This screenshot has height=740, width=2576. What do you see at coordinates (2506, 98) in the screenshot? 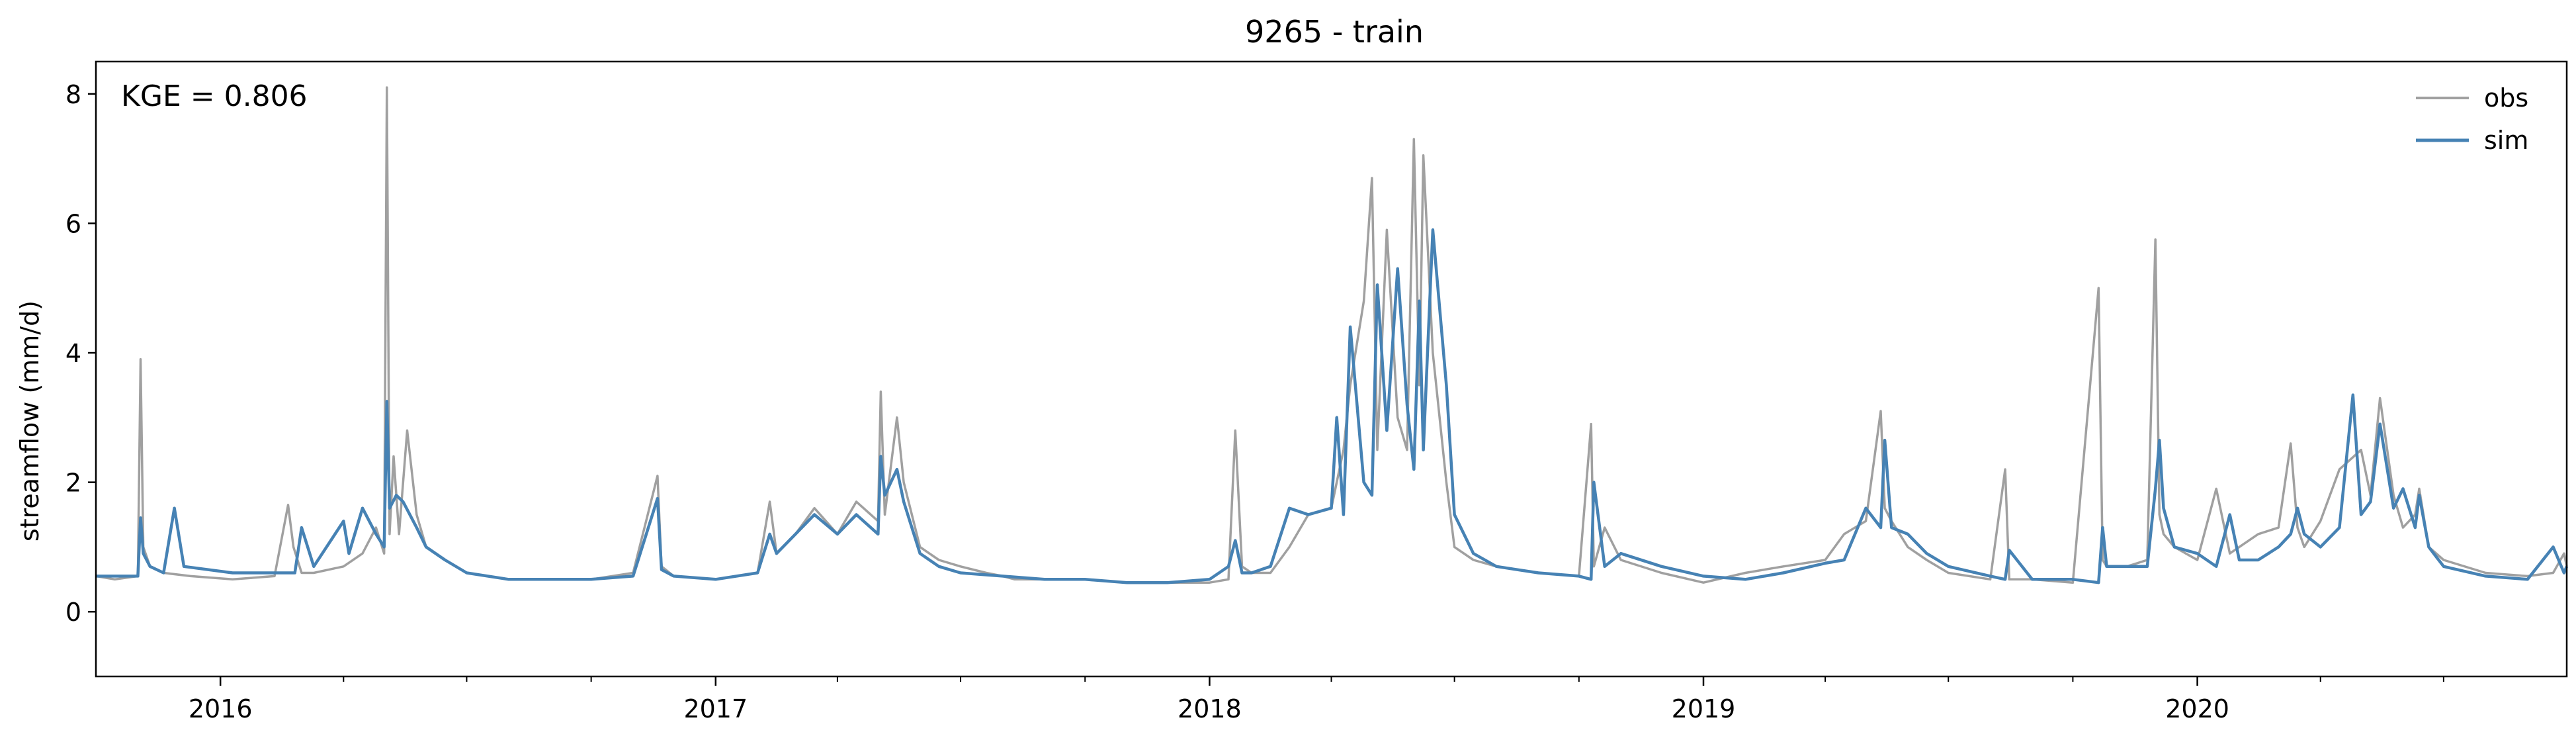
I see `legend-obs-label: obs` at bounding box center [2506, 98].